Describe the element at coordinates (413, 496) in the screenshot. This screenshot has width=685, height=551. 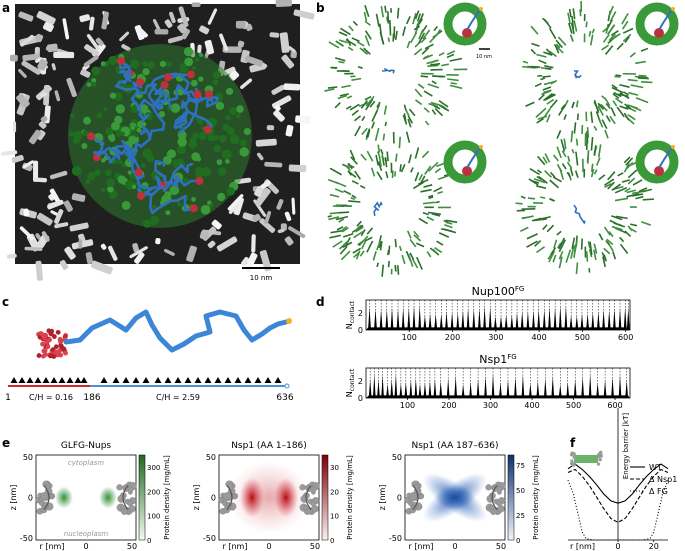
I see `scaffold-bead` at that location.